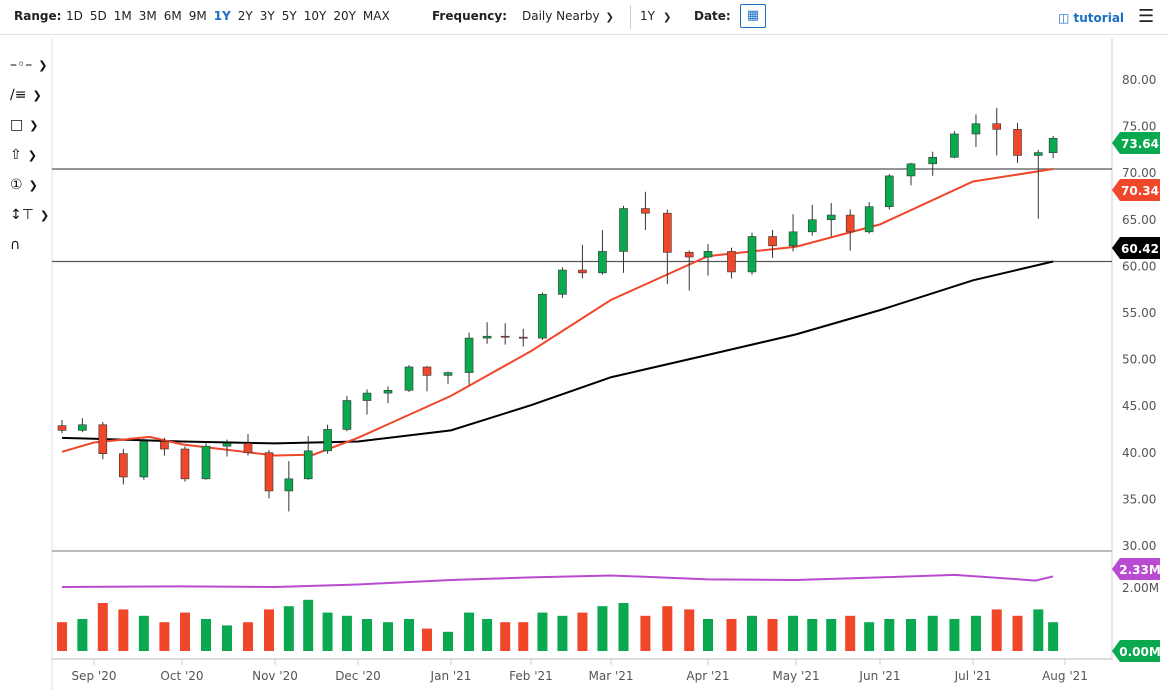 The width and height of the screenshot is (1169, 694). I want to click on tutorial-link: ◫ tutorial, so click(1091, 18).